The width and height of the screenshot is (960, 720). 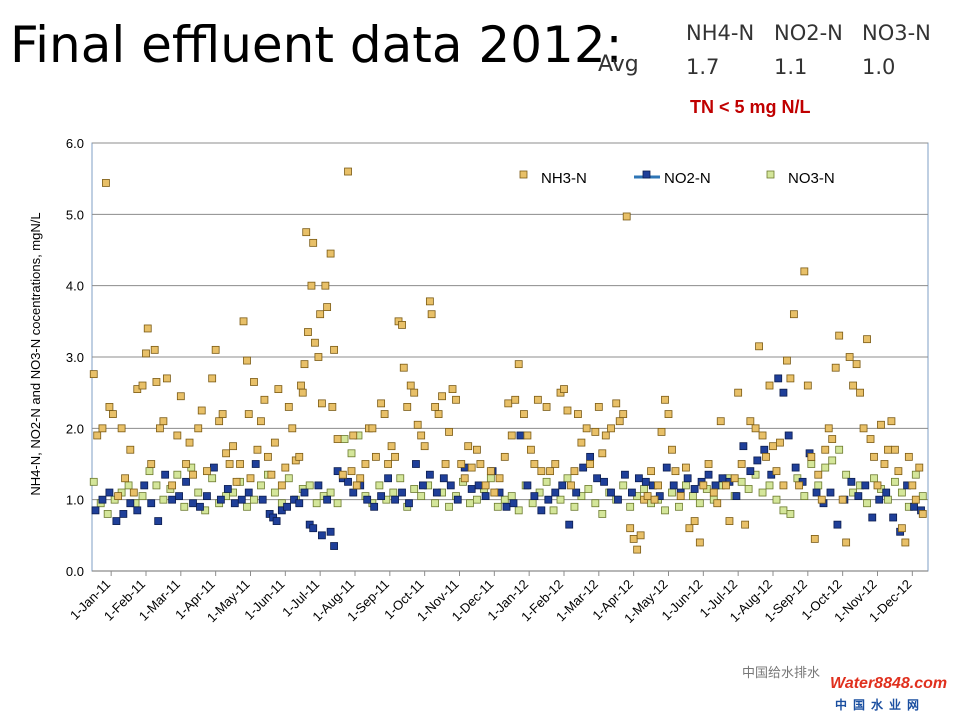 What do you see at coordinates (703, 67) in the screenshot?
I see `average-value-nh4: 1.7` at bounding box center [703, 67].